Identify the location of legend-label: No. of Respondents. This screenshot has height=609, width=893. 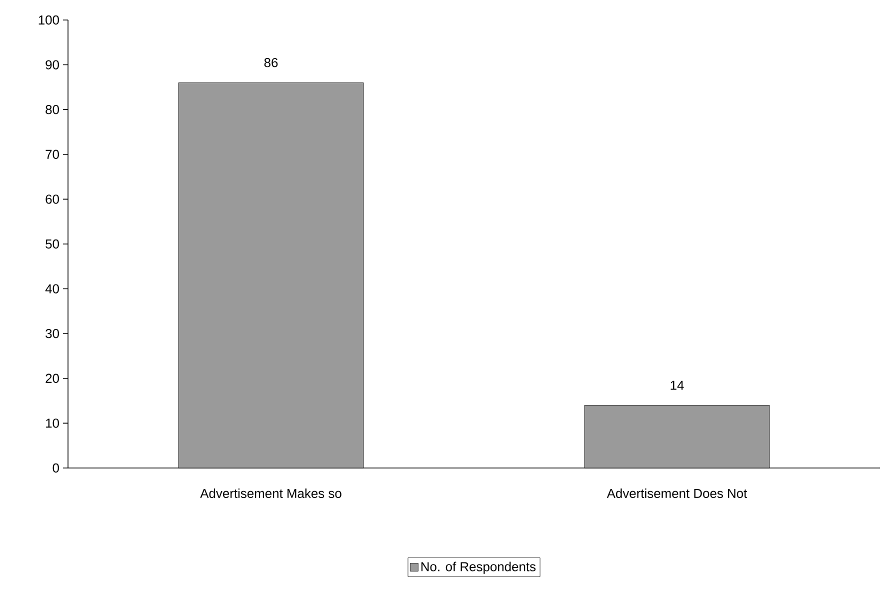
(478, 568).